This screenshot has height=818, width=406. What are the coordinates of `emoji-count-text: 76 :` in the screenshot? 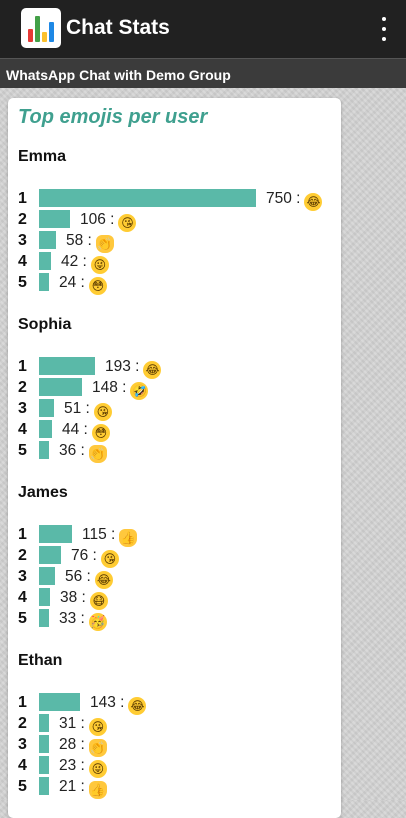 It's located at (84, 555).